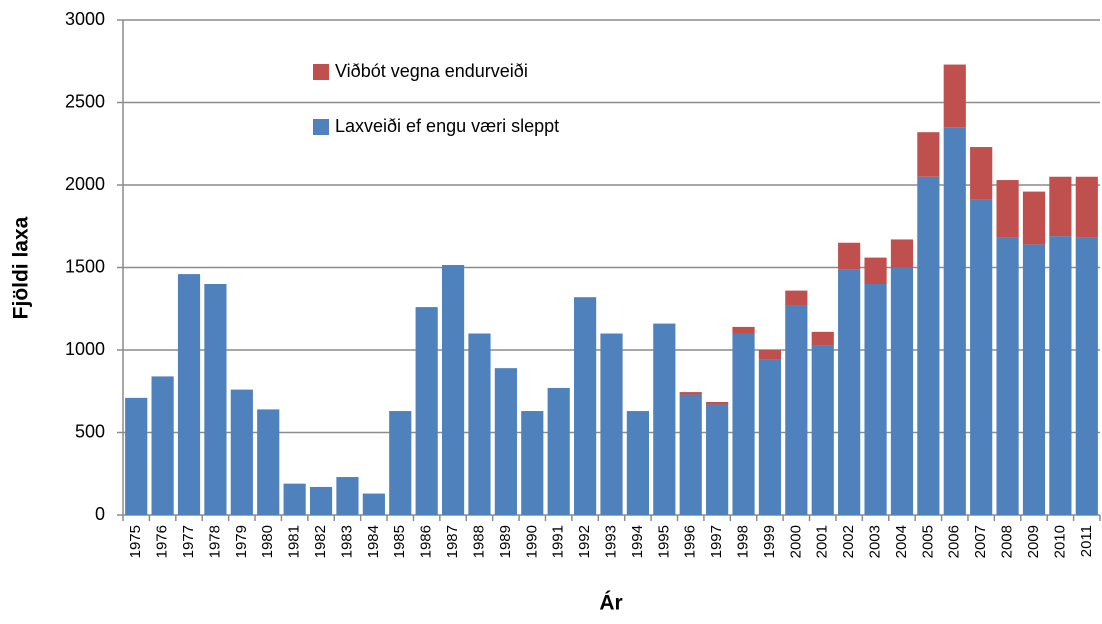  What do you see at coordinates (637, 541) in the screenshot?
I see `x-tick-label: 1994` at bounding box center [637, 541].